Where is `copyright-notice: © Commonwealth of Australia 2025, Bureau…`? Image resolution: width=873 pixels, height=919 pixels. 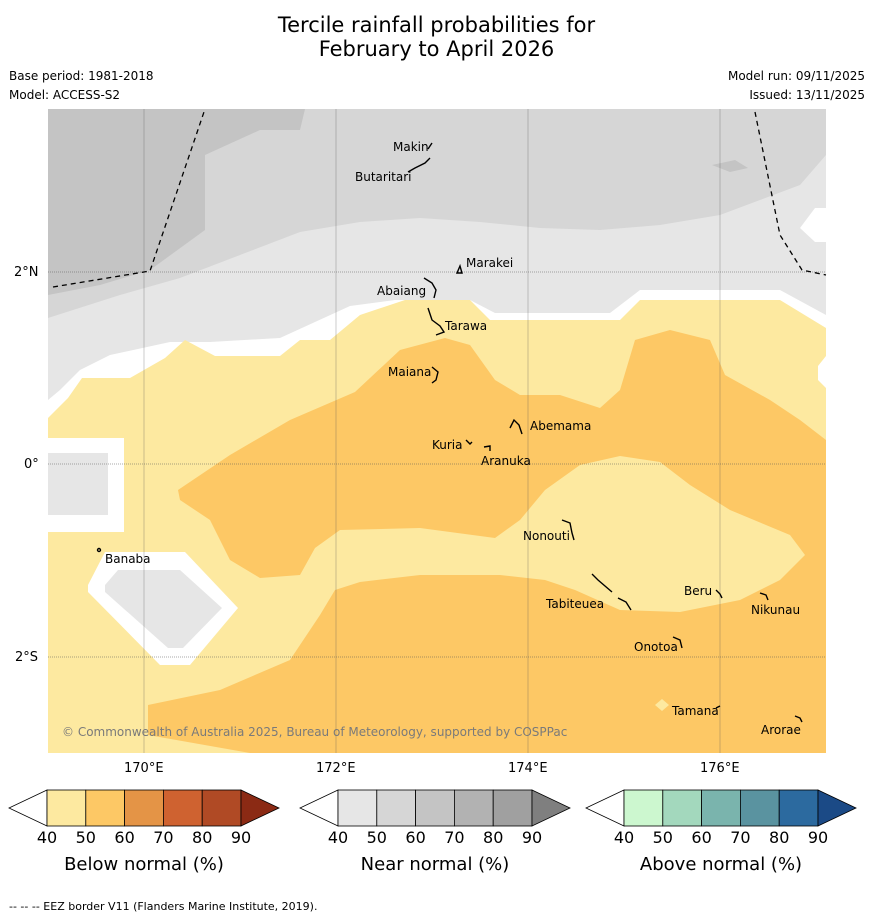 copyright-notice: © Commonwealth of Australia 2025, Bureau… is located at coordinates (315, 732).